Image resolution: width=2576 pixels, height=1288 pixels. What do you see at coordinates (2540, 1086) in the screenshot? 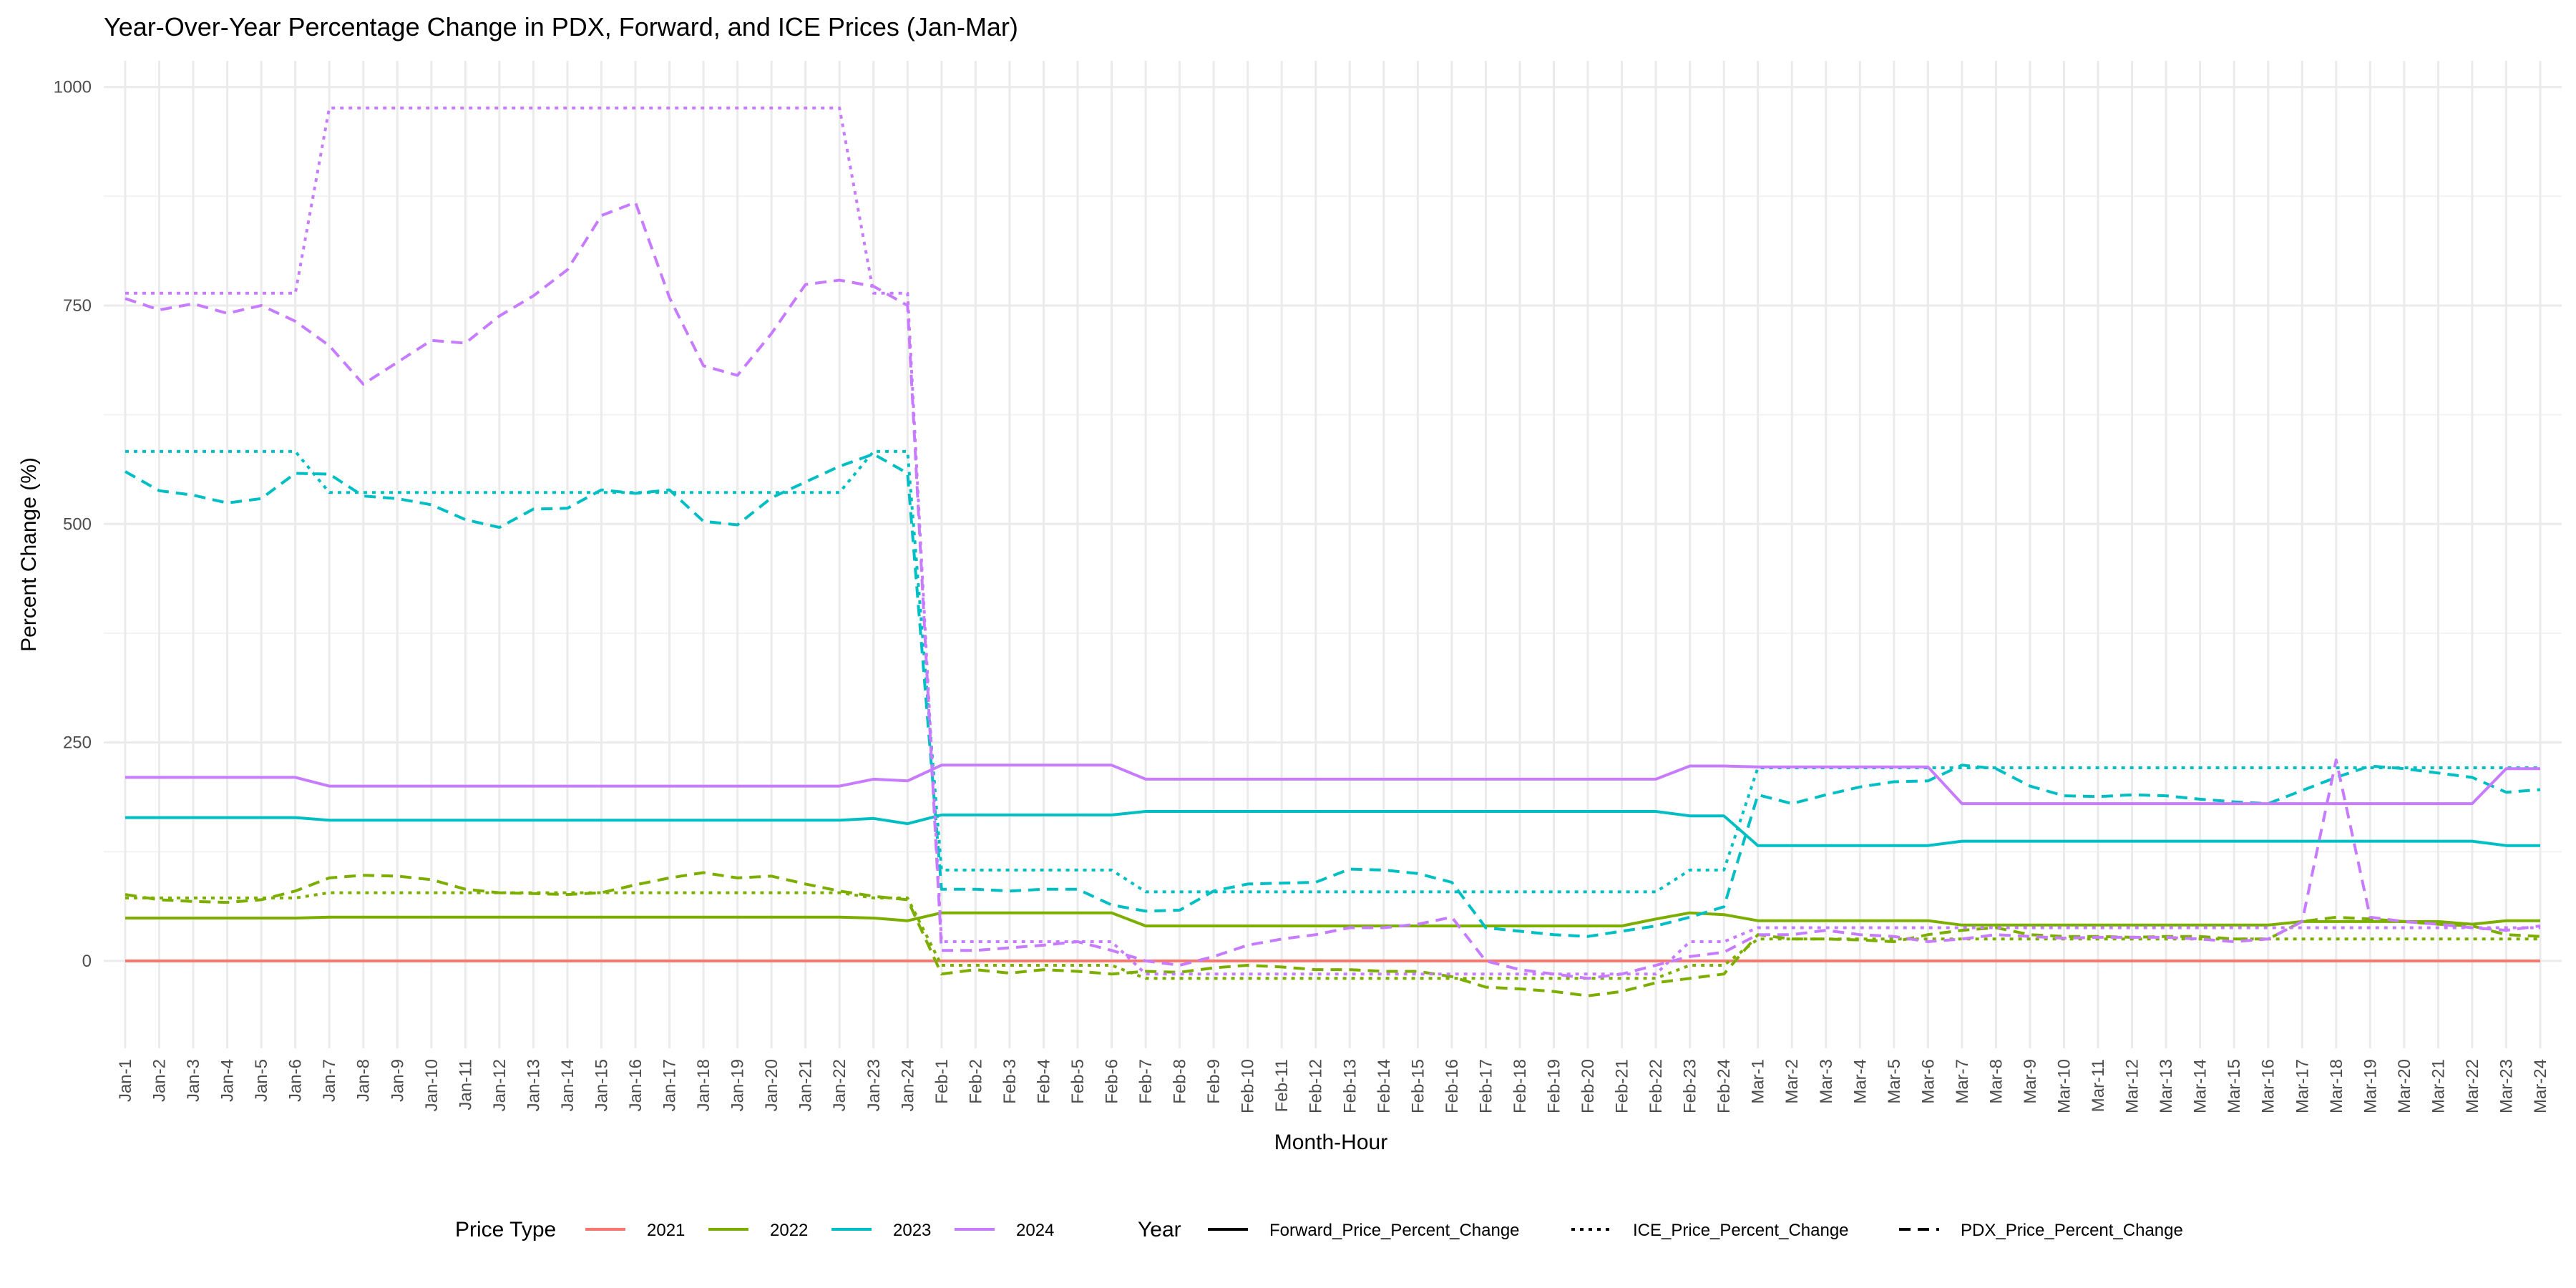
I see `x-tick-label: Mar-24` at bounding box center [2540, 1086].